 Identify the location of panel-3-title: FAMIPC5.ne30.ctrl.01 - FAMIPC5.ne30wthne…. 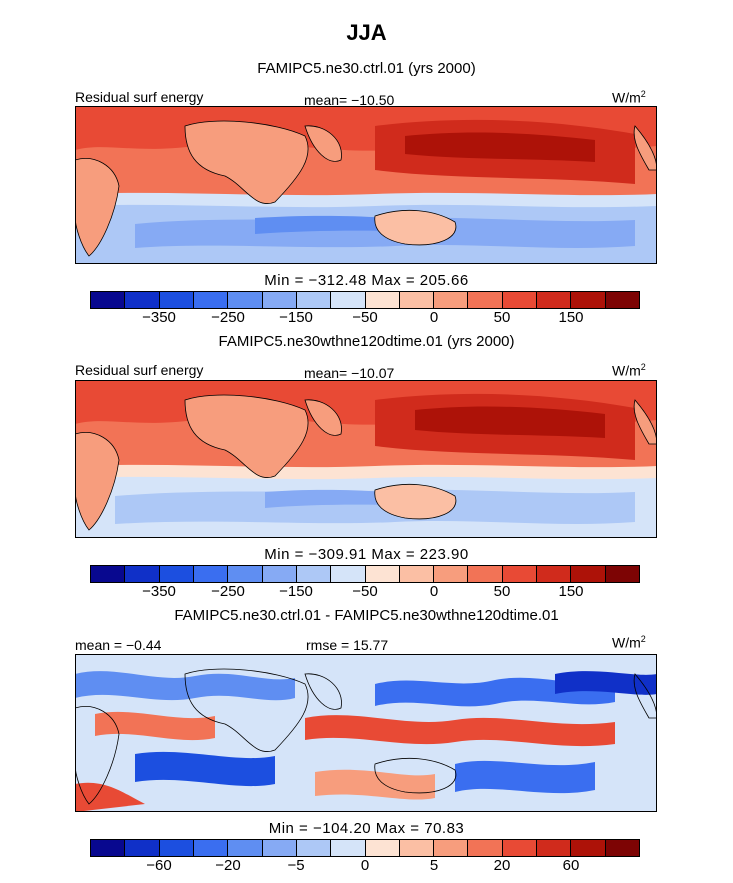
(366, 615).